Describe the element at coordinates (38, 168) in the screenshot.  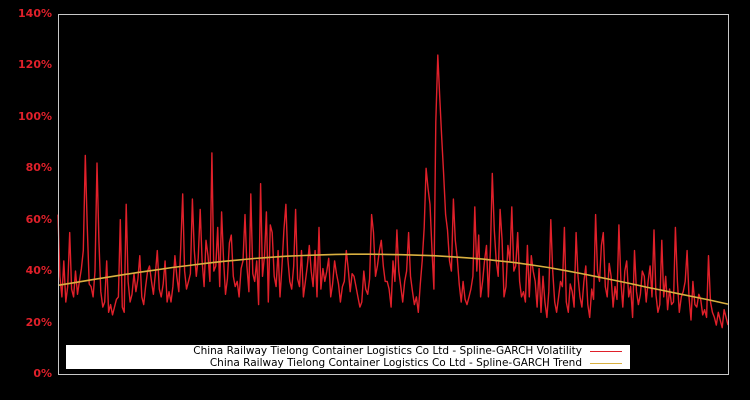
I see `y-tick-label: 80%` at that location.